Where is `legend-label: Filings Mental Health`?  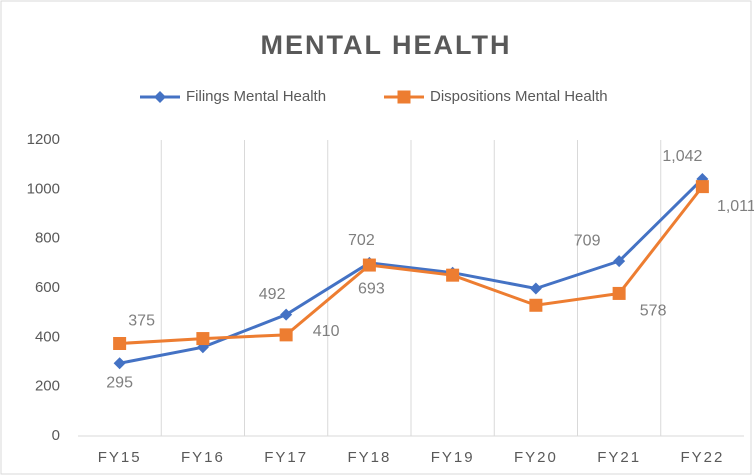
legend-label: Filings Mental Health is located at coordinates (256, 96).